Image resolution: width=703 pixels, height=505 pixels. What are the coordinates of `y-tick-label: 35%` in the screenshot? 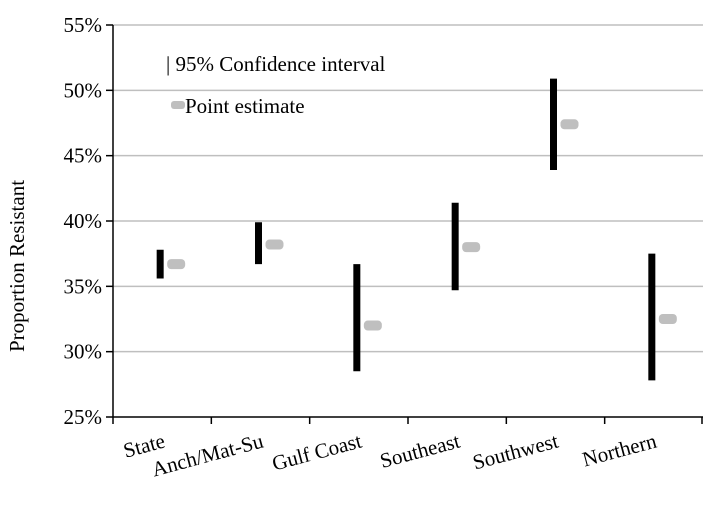 It's located at (83, 286).